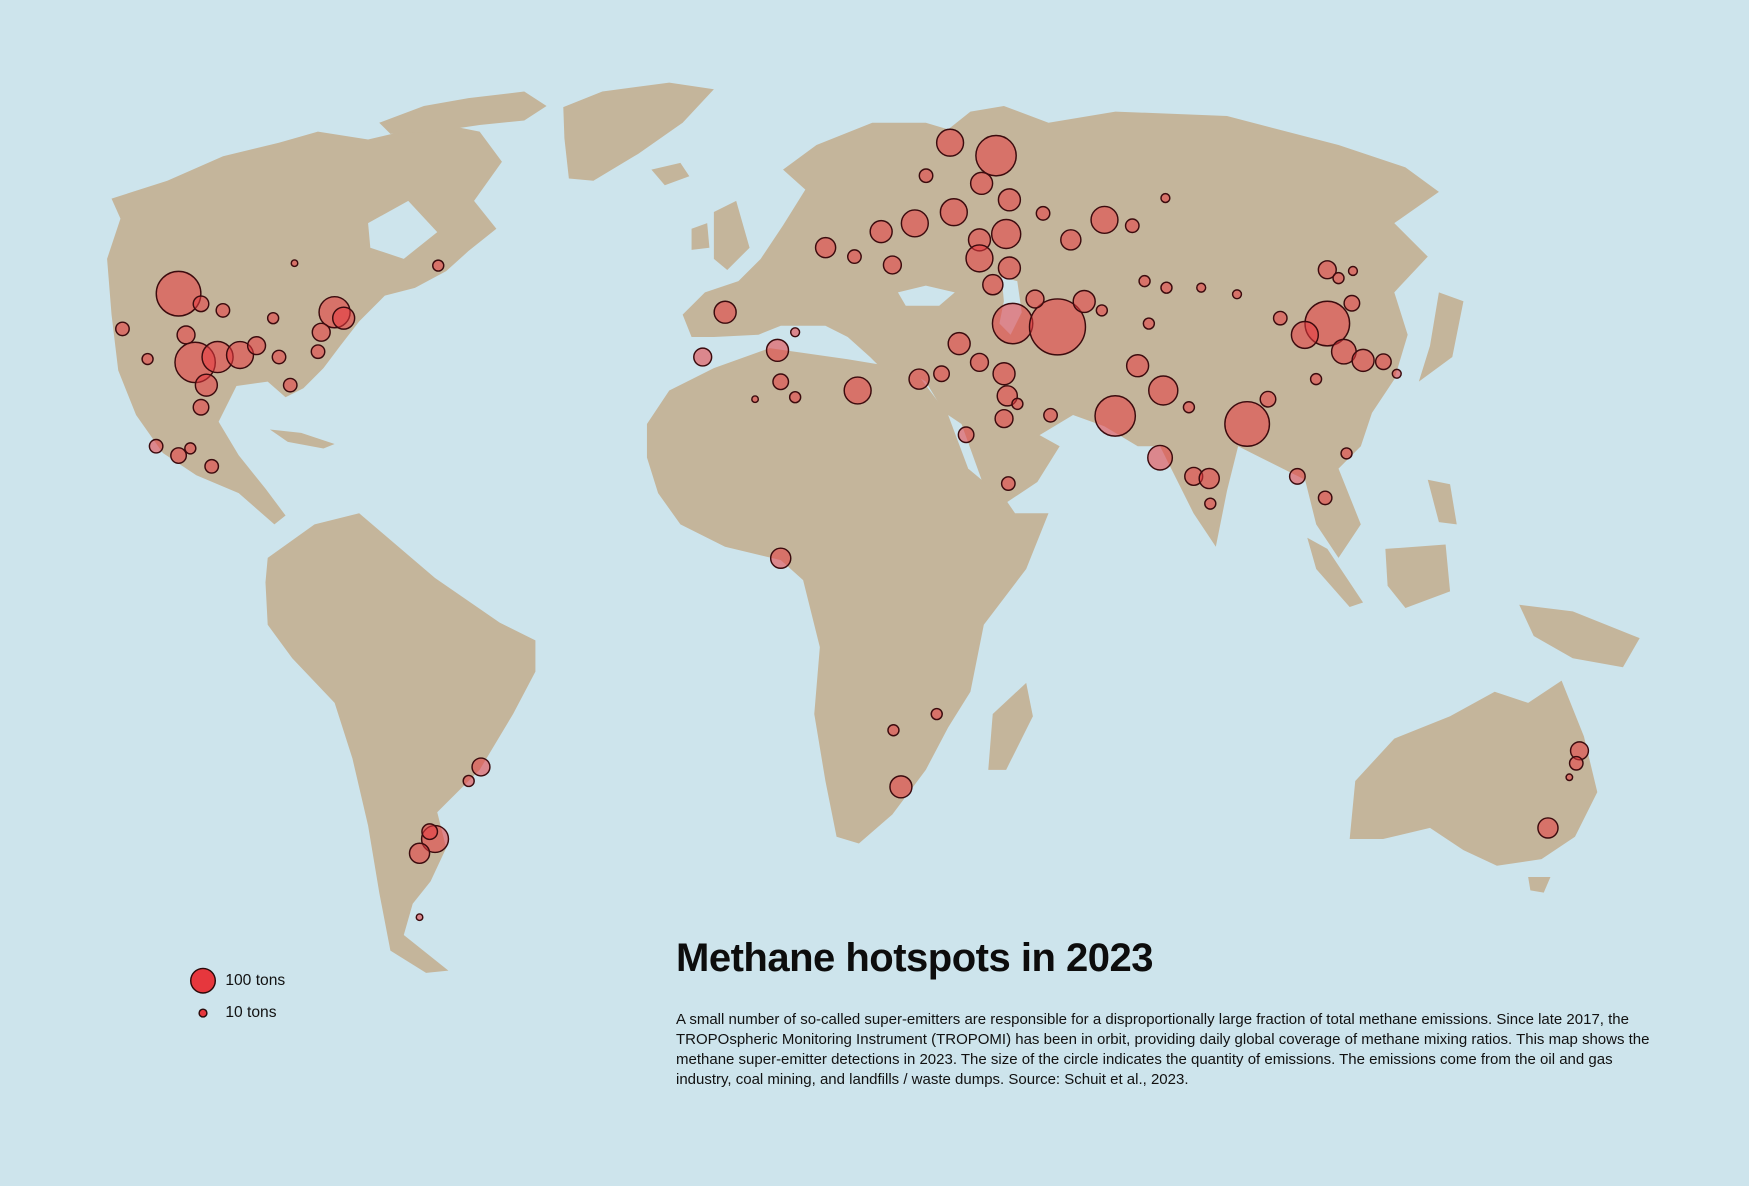  I want to click on title: Methane hotspots in 2023, so click(914, 958).